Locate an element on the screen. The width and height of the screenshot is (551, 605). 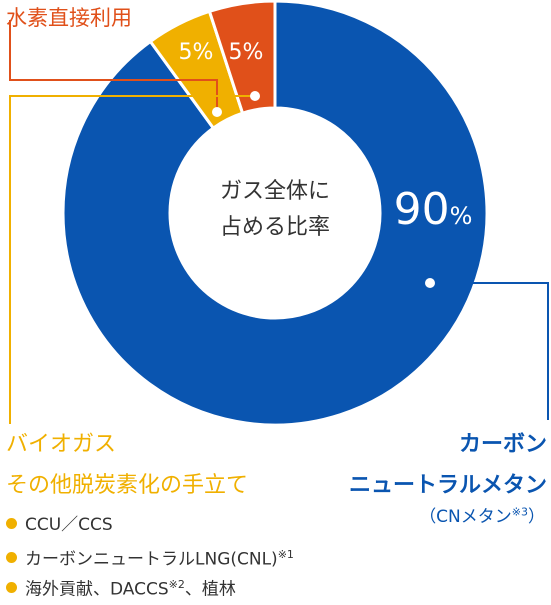
cn-methane-label-line2: ニュートラルメタン is located at coordinates (447, 485).